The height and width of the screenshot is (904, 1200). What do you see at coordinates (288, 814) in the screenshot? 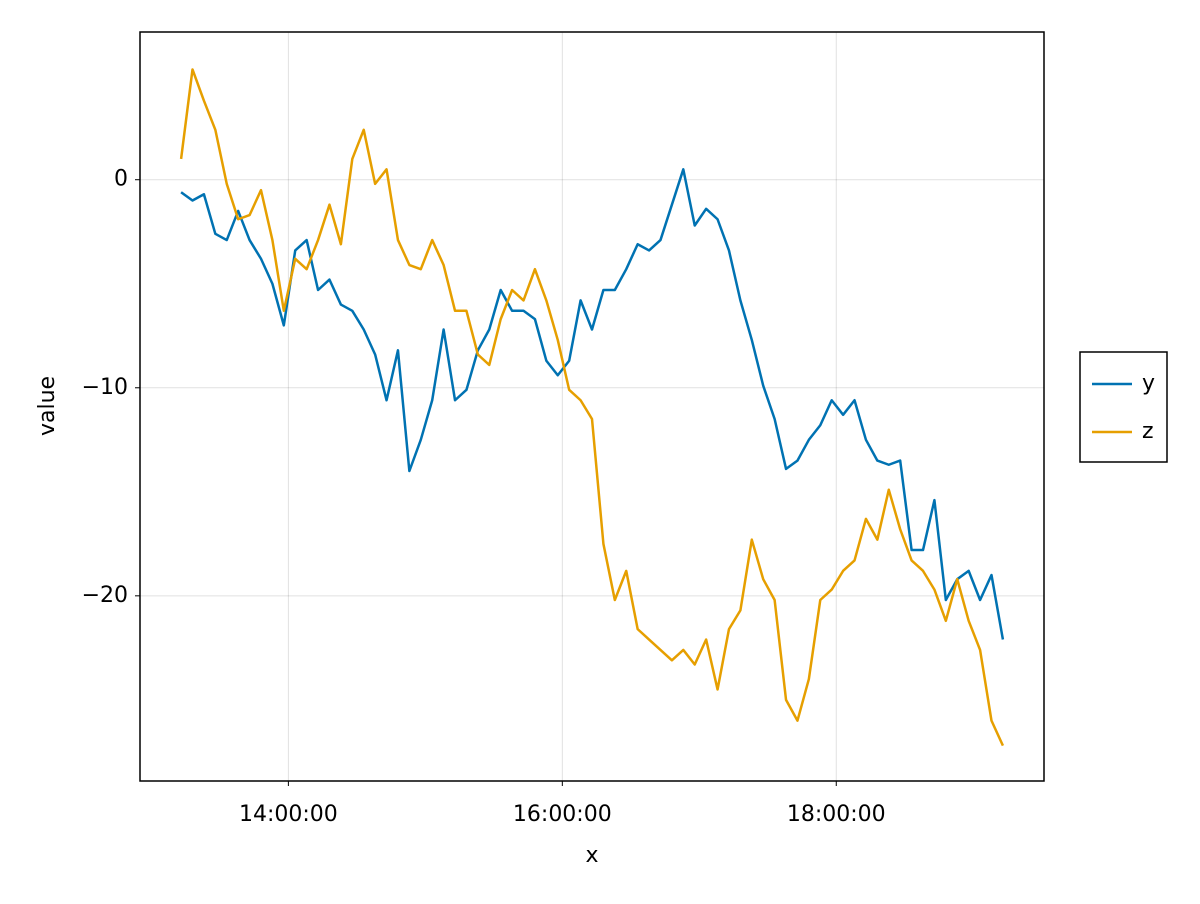
I see `x-tick-label: 14:00:00` at bounding box center [288, 814].